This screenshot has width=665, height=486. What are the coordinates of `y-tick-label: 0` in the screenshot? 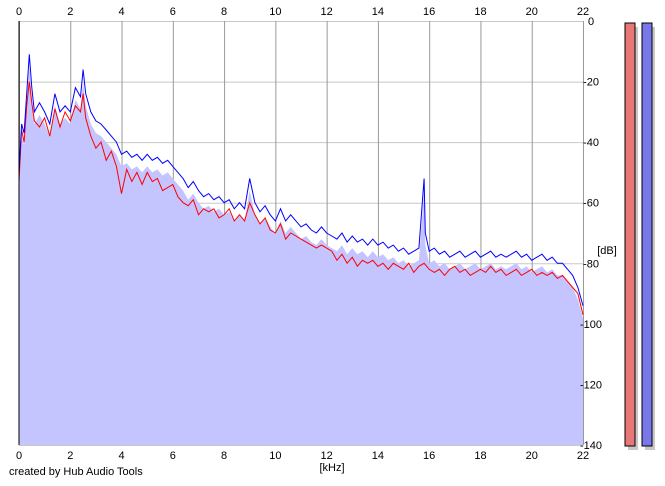 It's located at (591, 22).